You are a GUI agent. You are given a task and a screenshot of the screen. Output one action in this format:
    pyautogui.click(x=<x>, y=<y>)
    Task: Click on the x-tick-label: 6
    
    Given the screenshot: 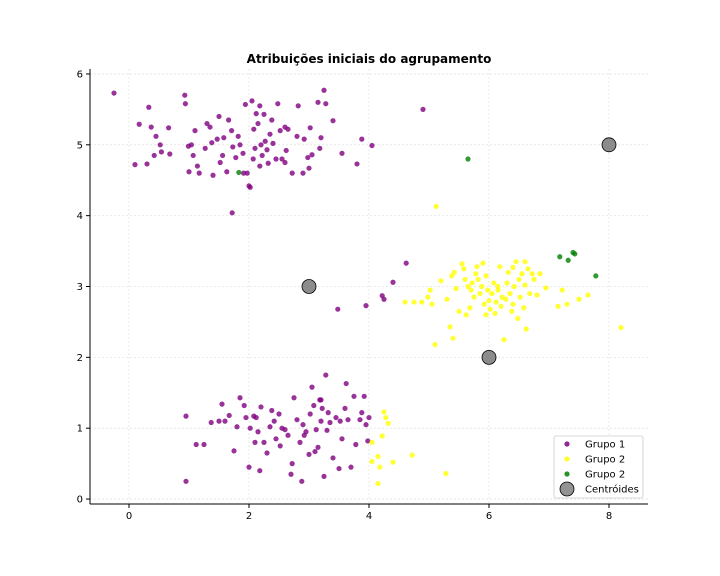 What is the action you would take?
    pyautogui.click(x=489, y=516)
    